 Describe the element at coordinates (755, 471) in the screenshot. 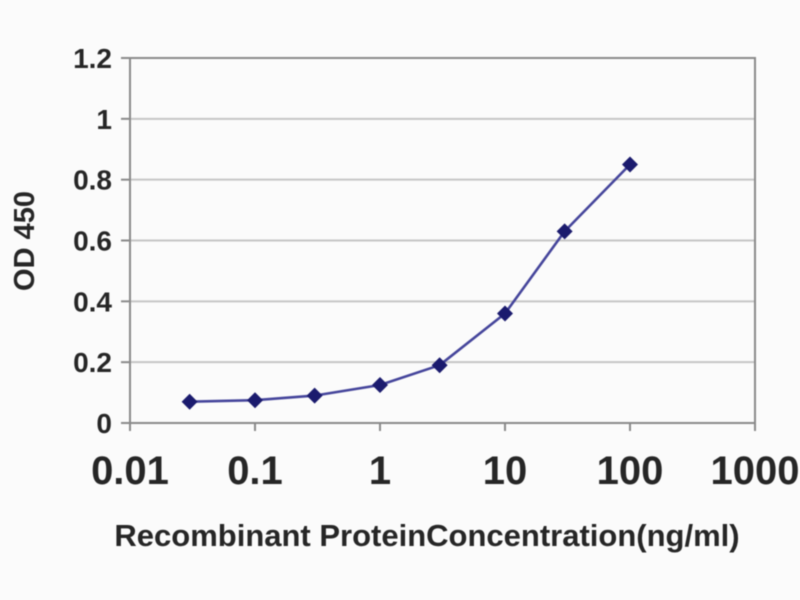

I see `x-tick-label: 1000` at that location.